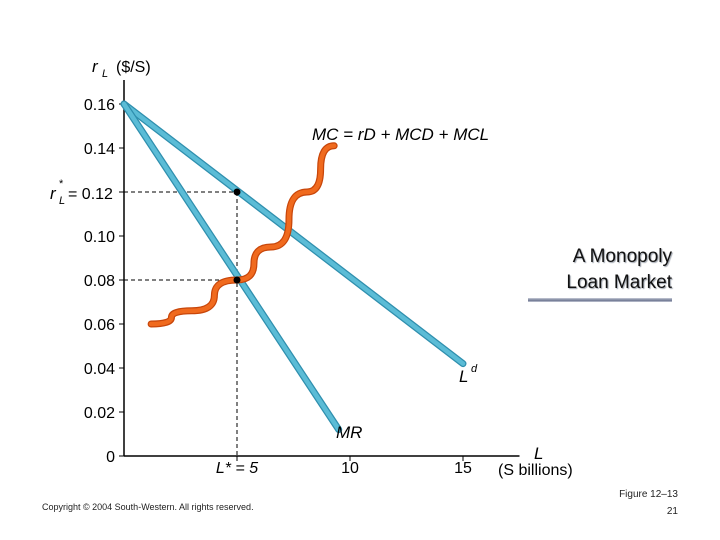 Image resolution: width=720 pixels, height=540 pixels. Describe the element at coordinates (648, 503) in the screenshot. I see `figure-caption: Figure 12–13 21` at that location.